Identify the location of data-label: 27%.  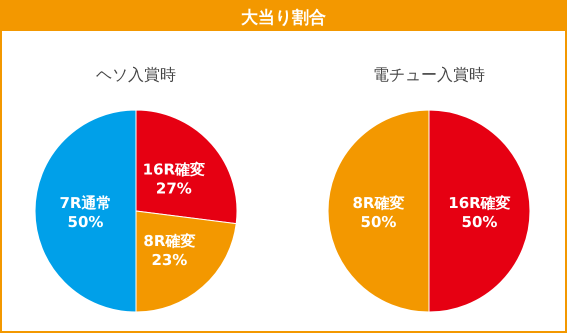
(174, 189).